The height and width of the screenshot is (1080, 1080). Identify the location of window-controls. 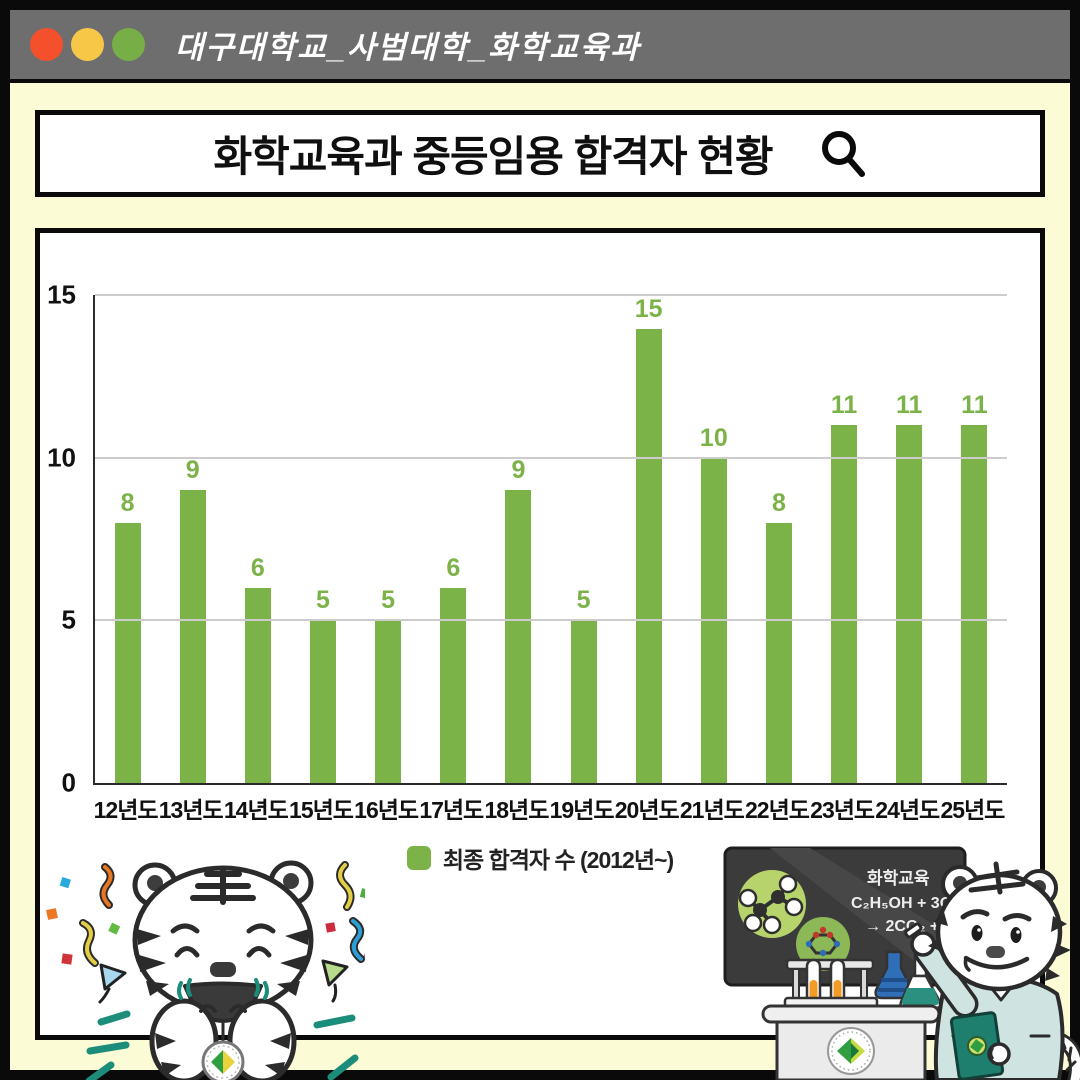
(87, 44).